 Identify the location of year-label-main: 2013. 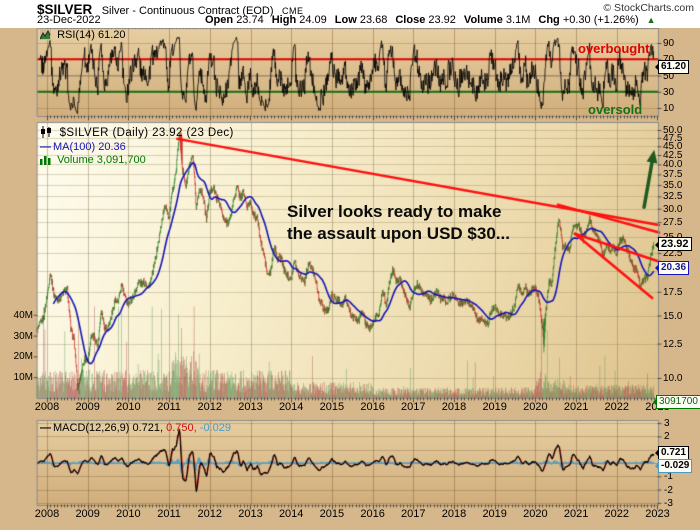
(250, 407).